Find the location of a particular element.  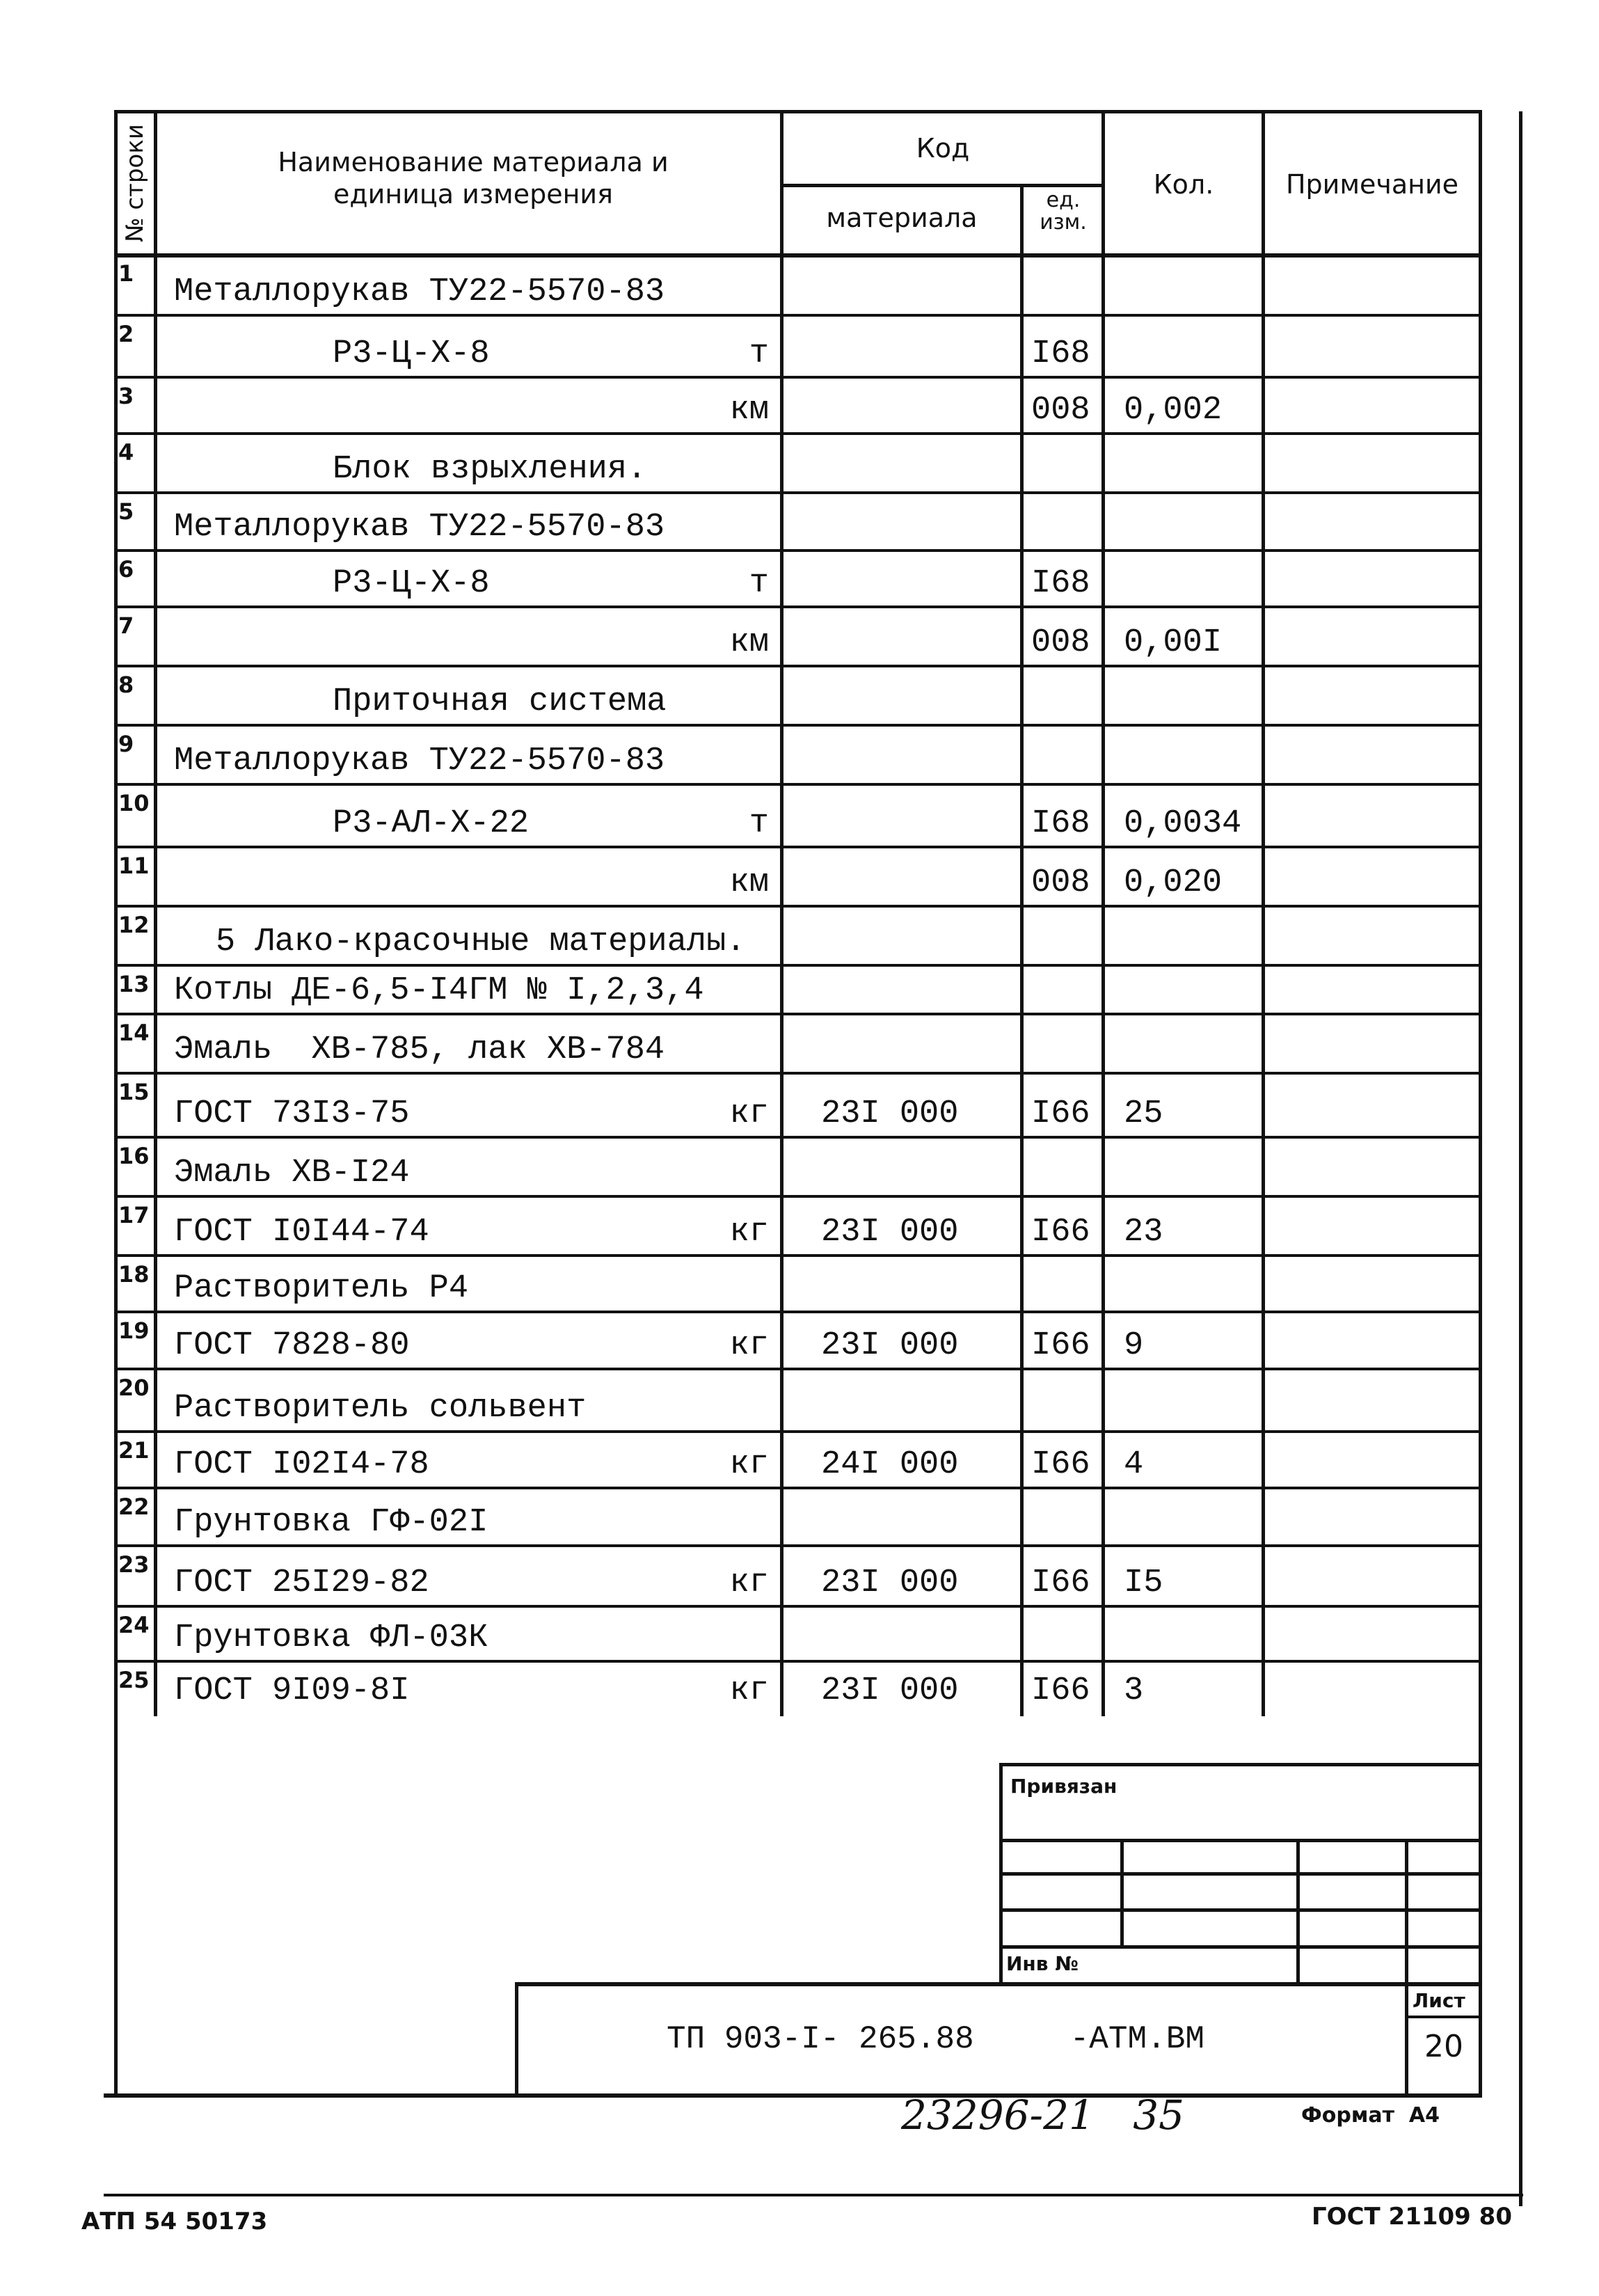

code-subheader-line is located at coordinates (942, 185).